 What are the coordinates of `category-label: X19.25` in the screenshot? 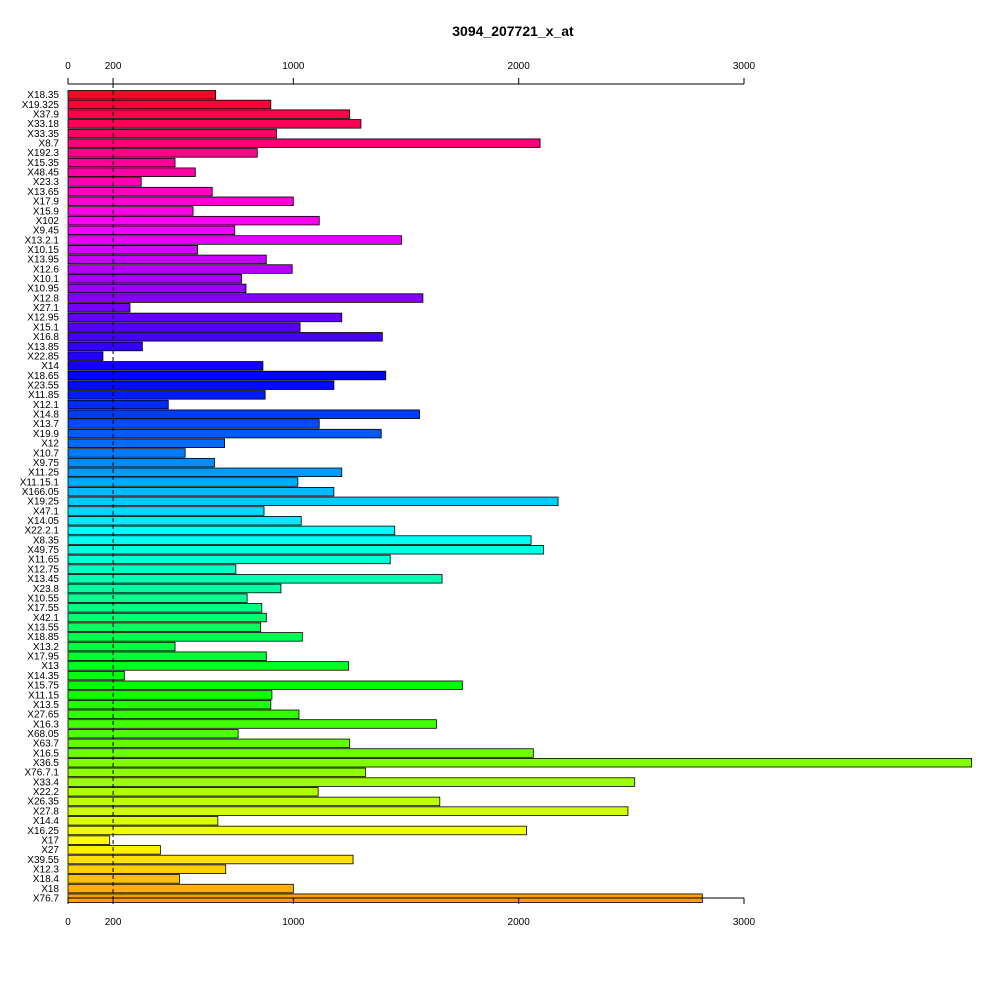 It's located at (43, 502).